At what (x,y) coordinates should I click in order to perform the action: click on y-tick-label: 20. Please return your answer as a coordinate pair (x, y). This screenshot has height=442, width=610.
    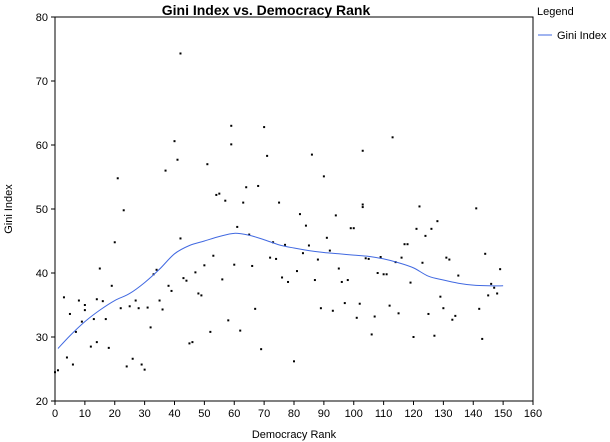
    Looking at the image, I should click on (42, 402).